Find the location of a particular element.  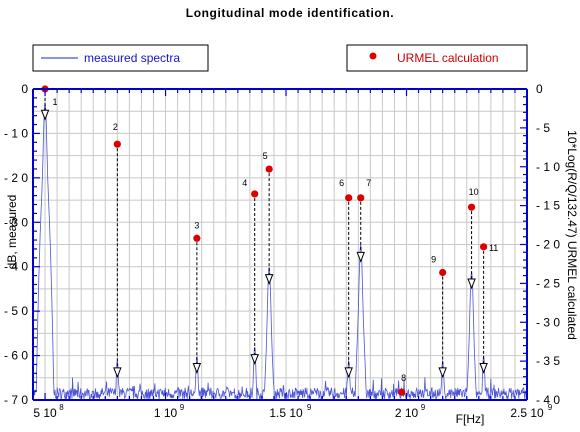

y-left-tick-label: - 7 0 is located at coordinates (16, 400).